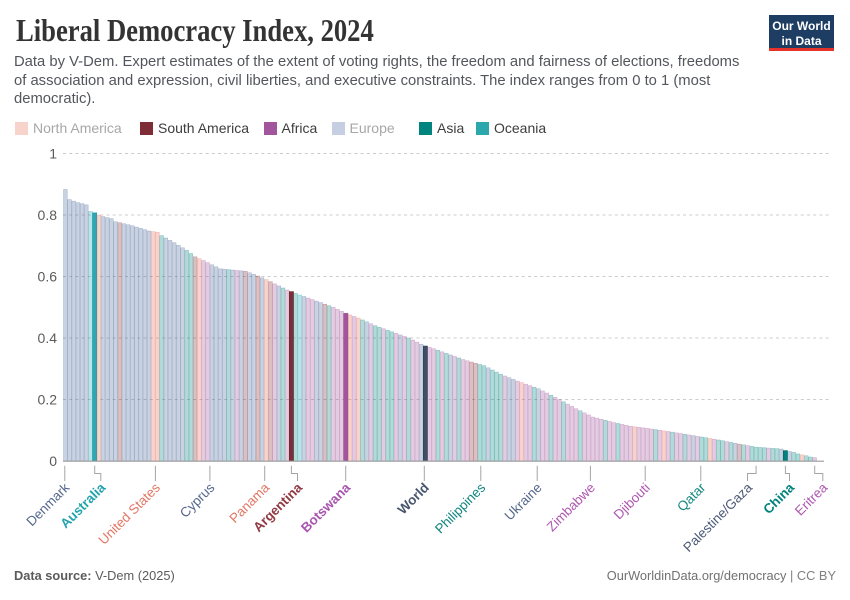 This screenshot has width=850, height=600. What do you see at coordinates (691, 497) in the screenshot?
I see `svg-text: Qatar` at bounding box center [691, 497].